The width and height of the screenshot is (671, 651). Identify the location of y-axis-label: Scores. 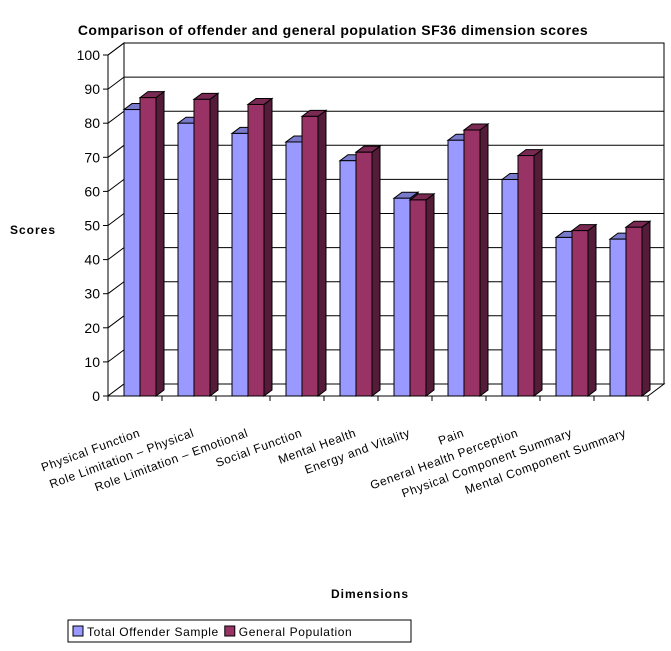
(33, 230).